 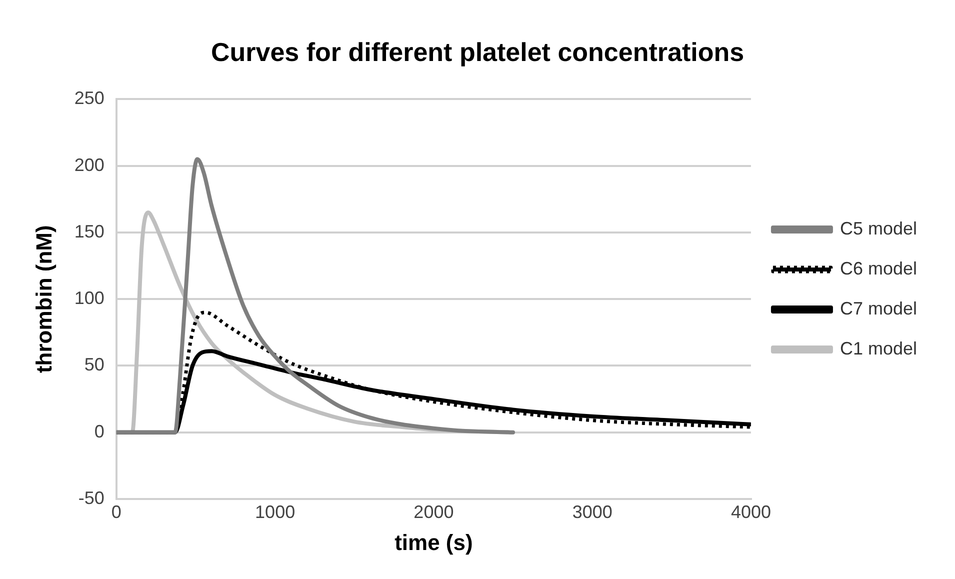 I want to click on y-tick-label: 200, so click(x=89, y=164).